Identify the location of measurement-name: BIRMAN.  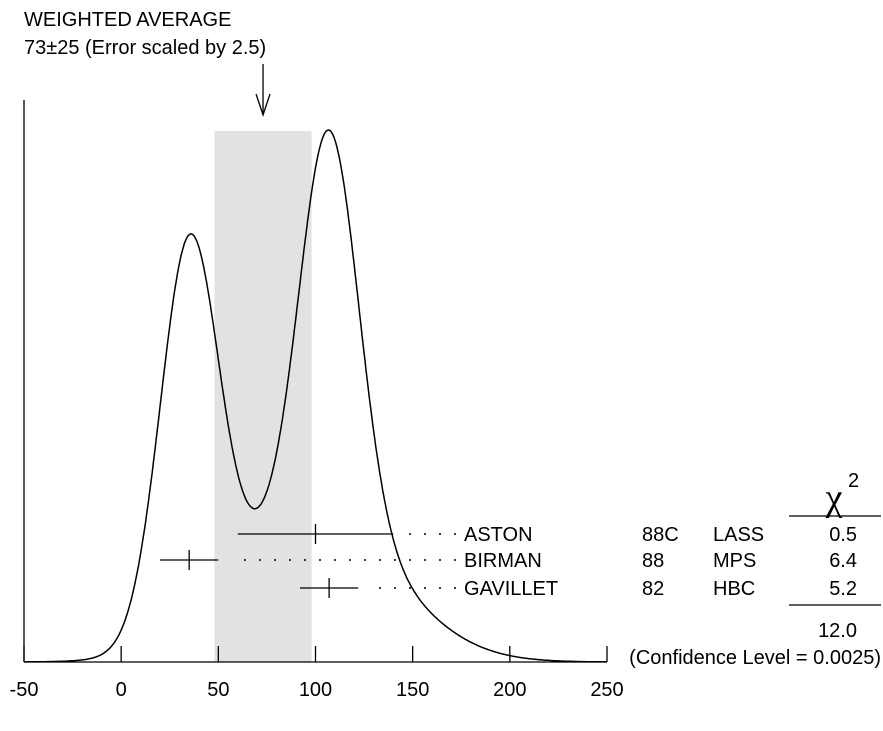
(503, 561).